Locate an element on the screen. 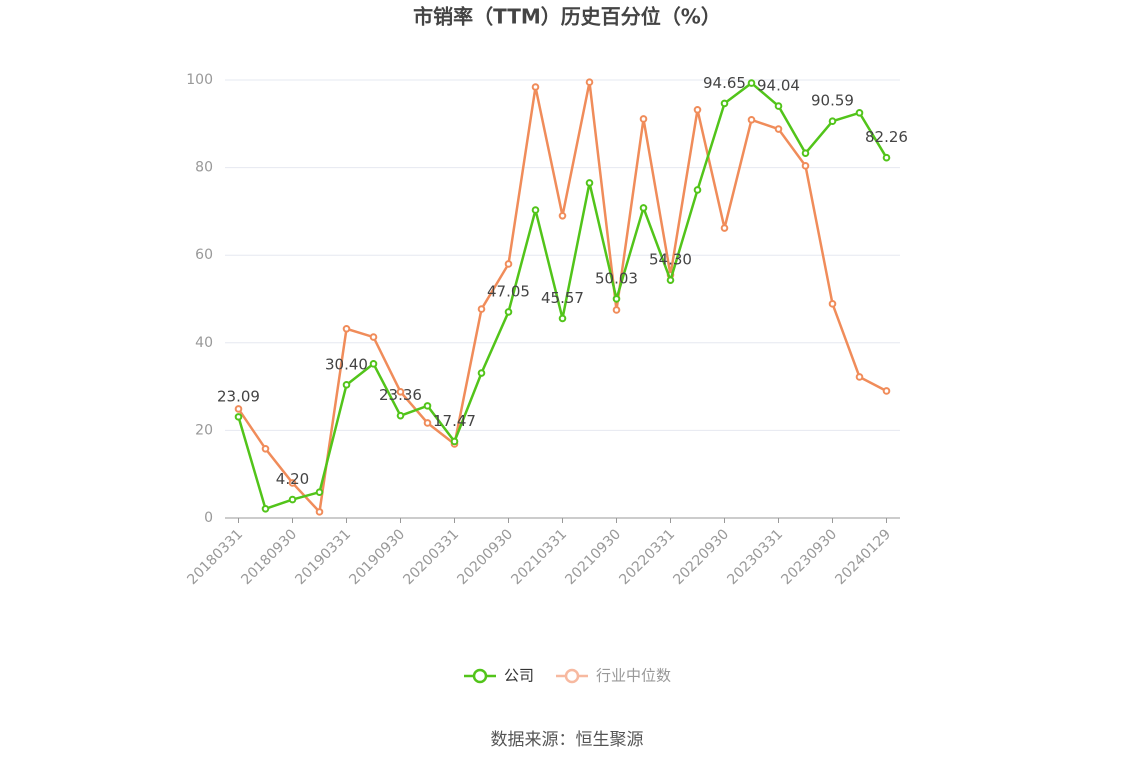 Image resolution: width=1134 pixels, height=766 pixels. y-tick-label: 20 is located at coordinates (204, 430).